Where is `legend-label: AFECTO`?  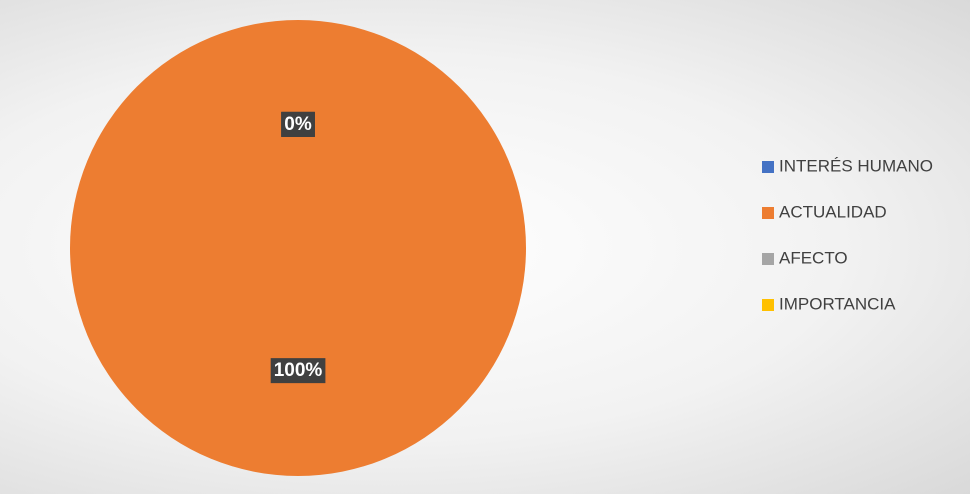
legend-label: AFECTO is located at coordinates (813, 257).